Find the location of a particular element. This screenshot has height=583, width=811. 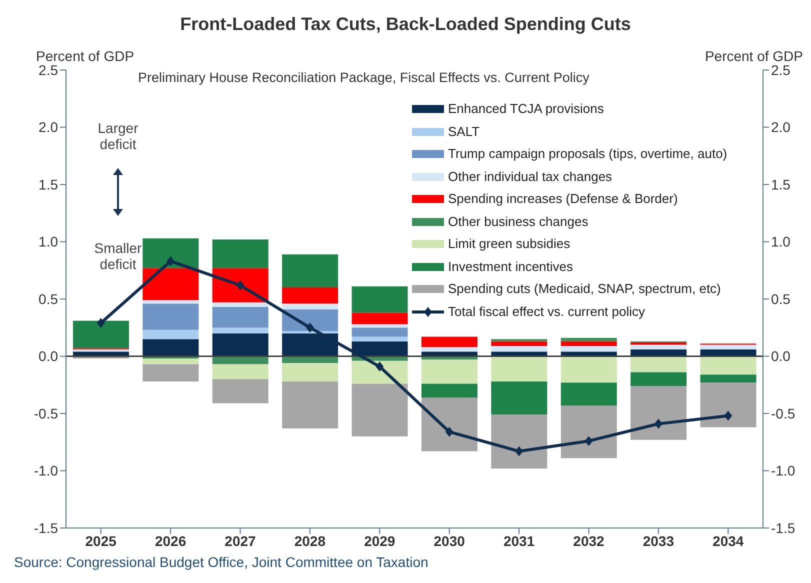

y2-tick-label: -0.5 is located at coordinates (783, 413).